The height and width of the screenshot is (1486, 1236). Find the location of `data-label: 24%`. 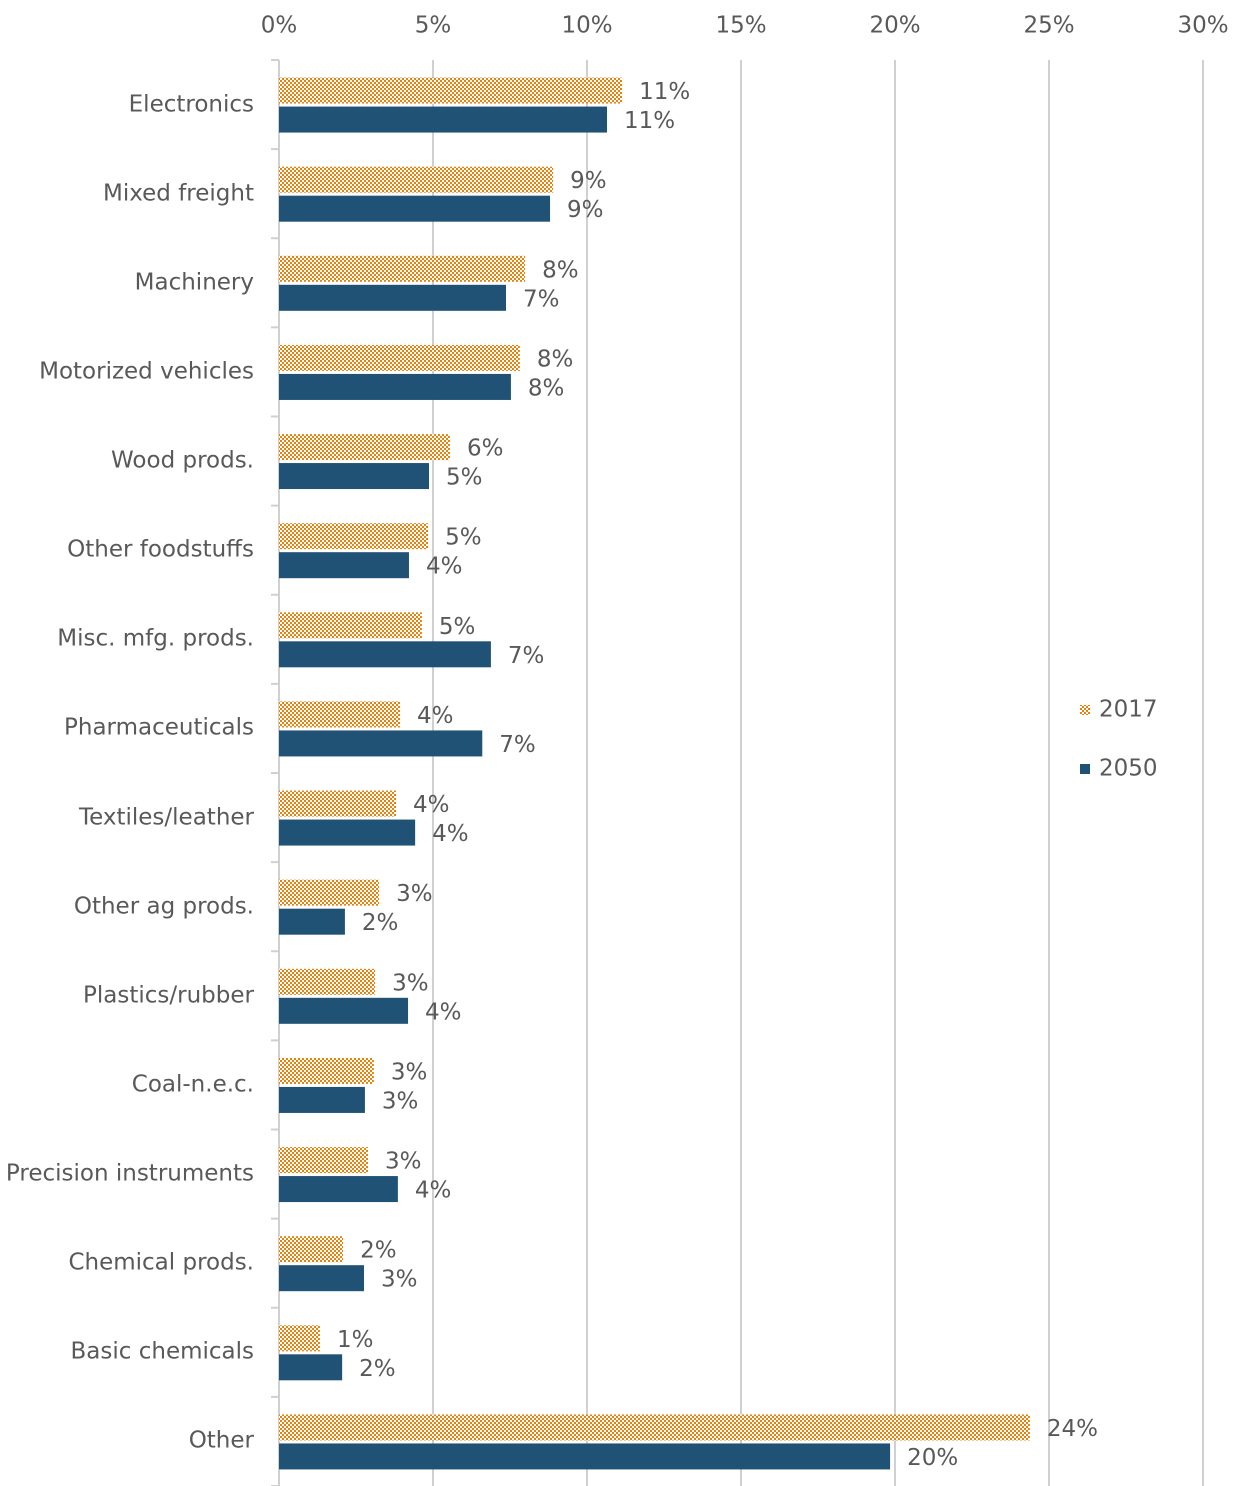

data-label: 24% is located at coordinates (1072, 1429).